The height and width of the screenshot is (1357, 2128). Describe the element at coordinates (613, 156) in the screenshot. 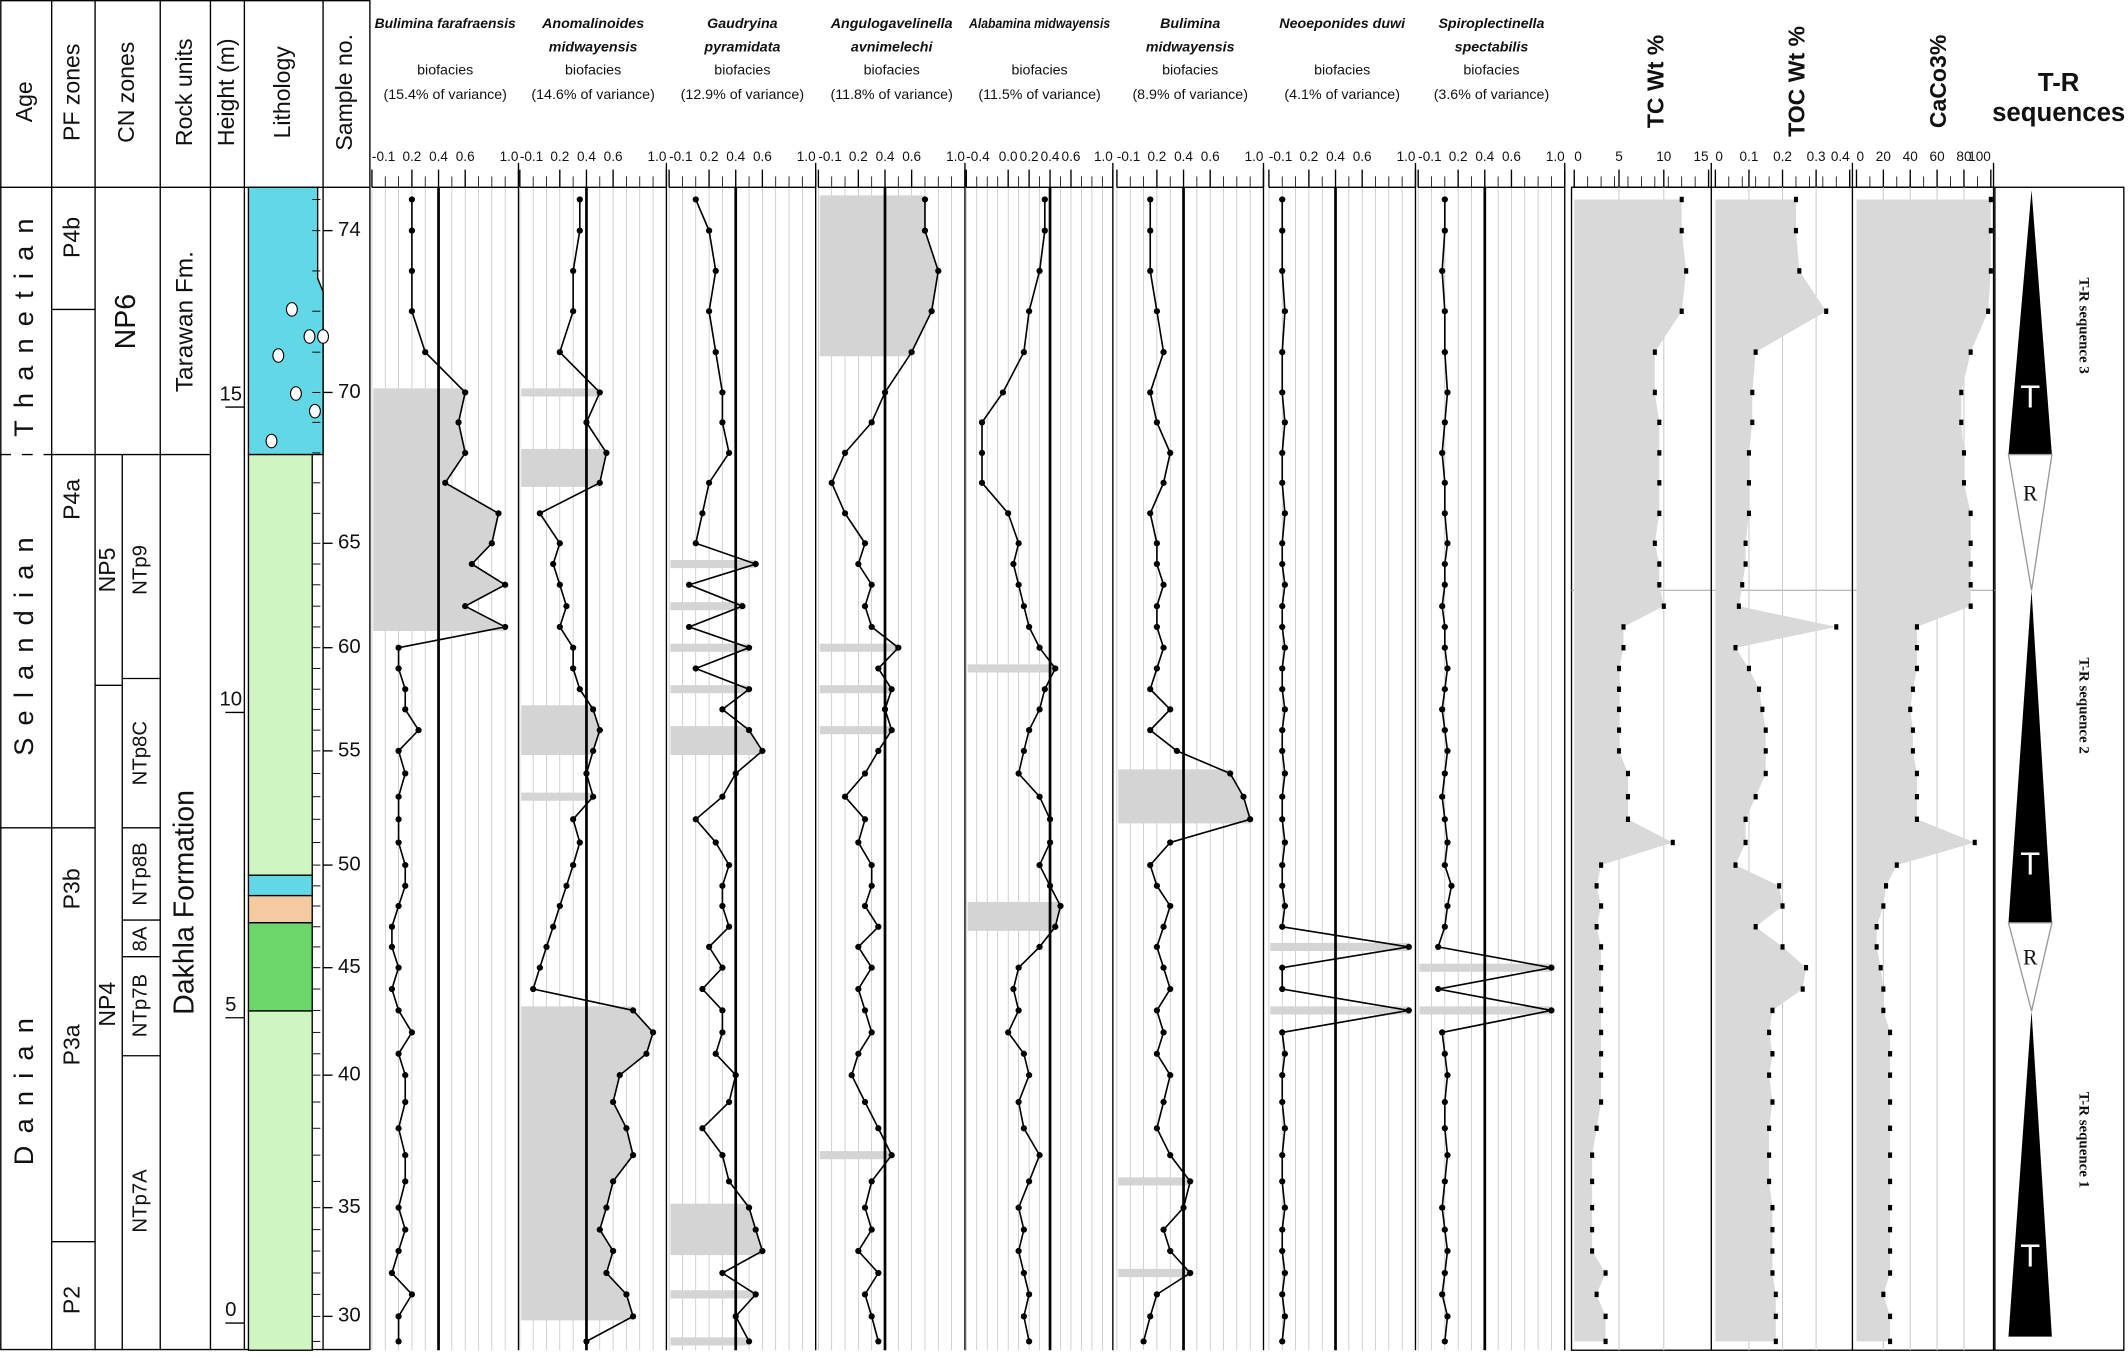

I see `x-tick-label: 0.6` at that location.